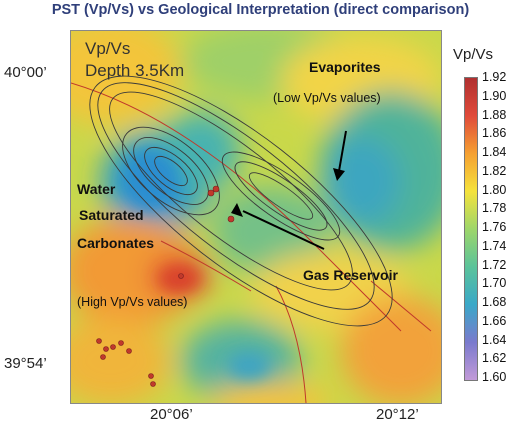  Describe the element at coordinates (494, 133) in the screenshot. I see `colorbar-tick-label: 1.86` at that location.